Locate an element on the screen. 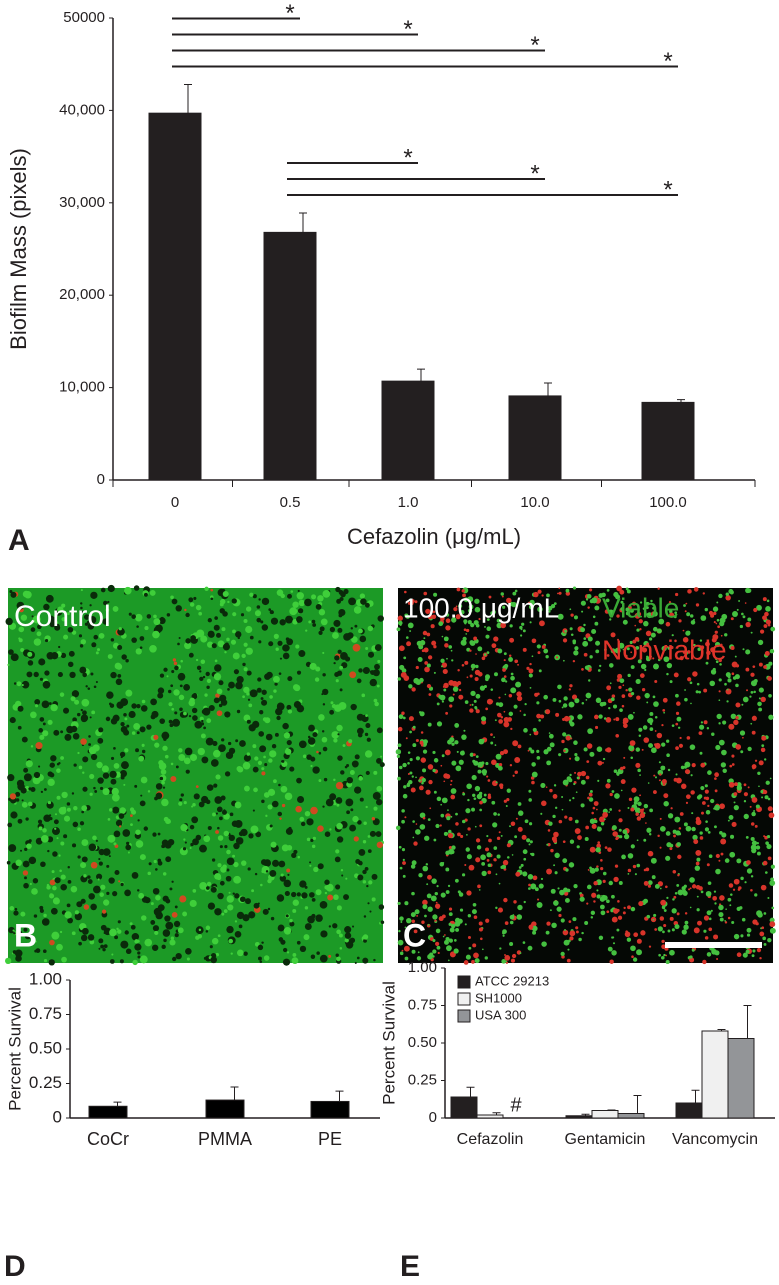 Image resolution: width=779 pixels, height=1285 pixels. y-tick-label: 0 is located at coordinates (57, 1116).